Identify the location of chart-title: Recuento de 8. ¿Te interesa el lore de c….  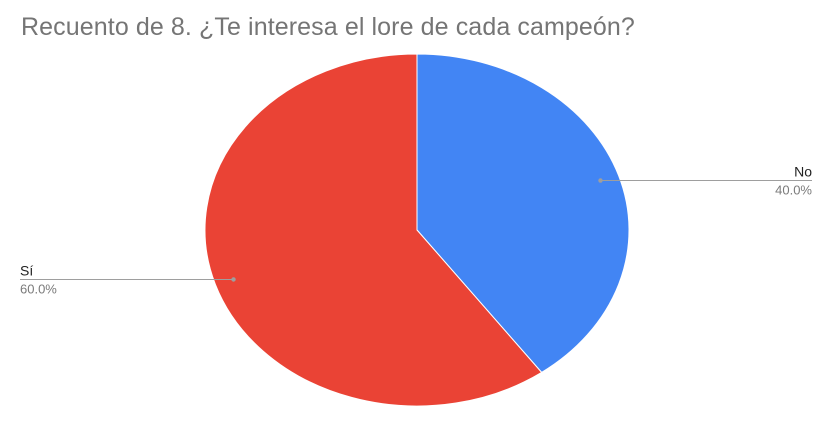
(328, 27).